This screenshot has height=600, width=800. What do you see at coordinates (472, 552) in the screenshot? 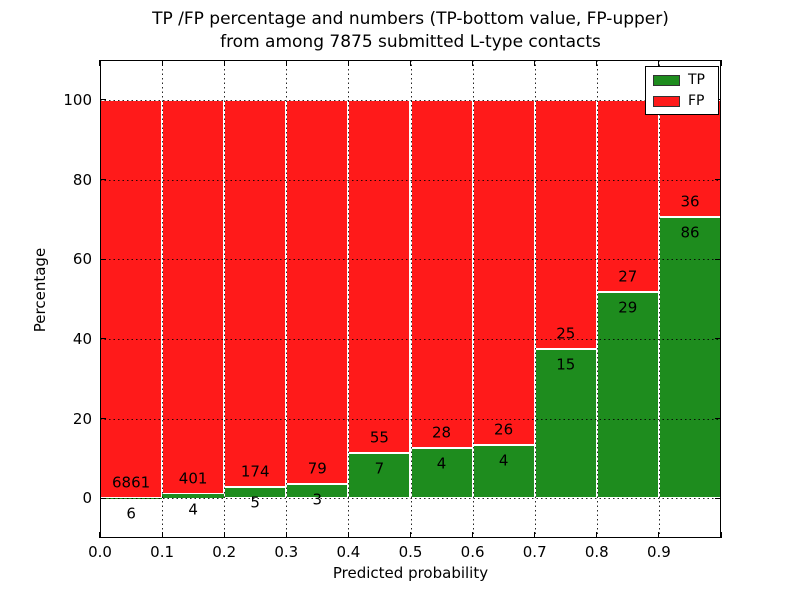
I see `x-tick-label: 0.6` at bounding box center [472, 552].